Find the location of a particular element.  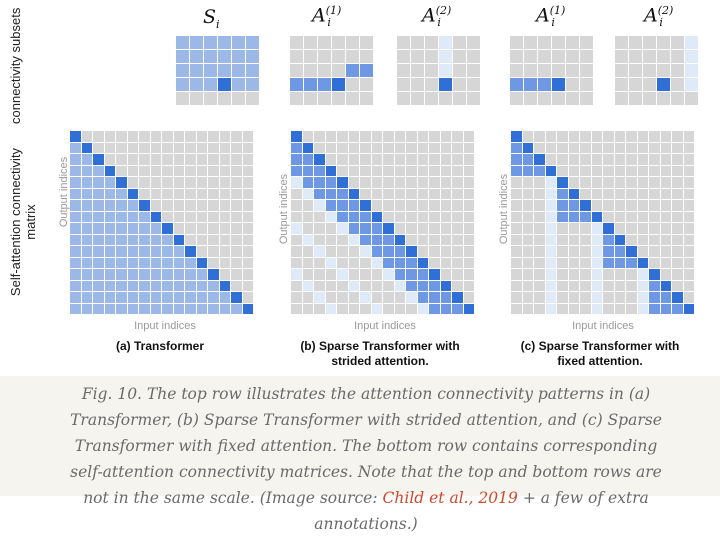

subset-grid-strided-a1 is located at coordinates (332, 71).